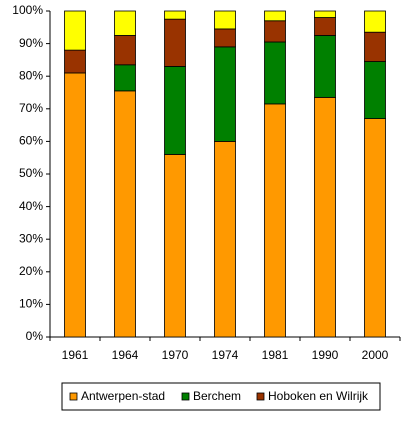 The height and width of the screenshot is (422, 406). Describe the element at coordinates (31, 206) in the screenshot. I see `y-tick-label: 40%` at that location.